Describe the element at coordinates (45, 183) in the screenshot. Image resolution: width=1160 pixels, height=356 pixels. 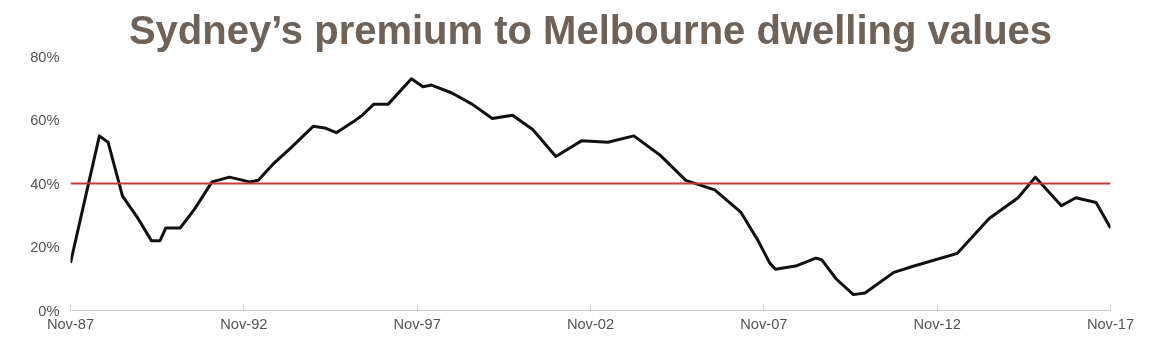
I see `y-tick-label: 40%` at that location.